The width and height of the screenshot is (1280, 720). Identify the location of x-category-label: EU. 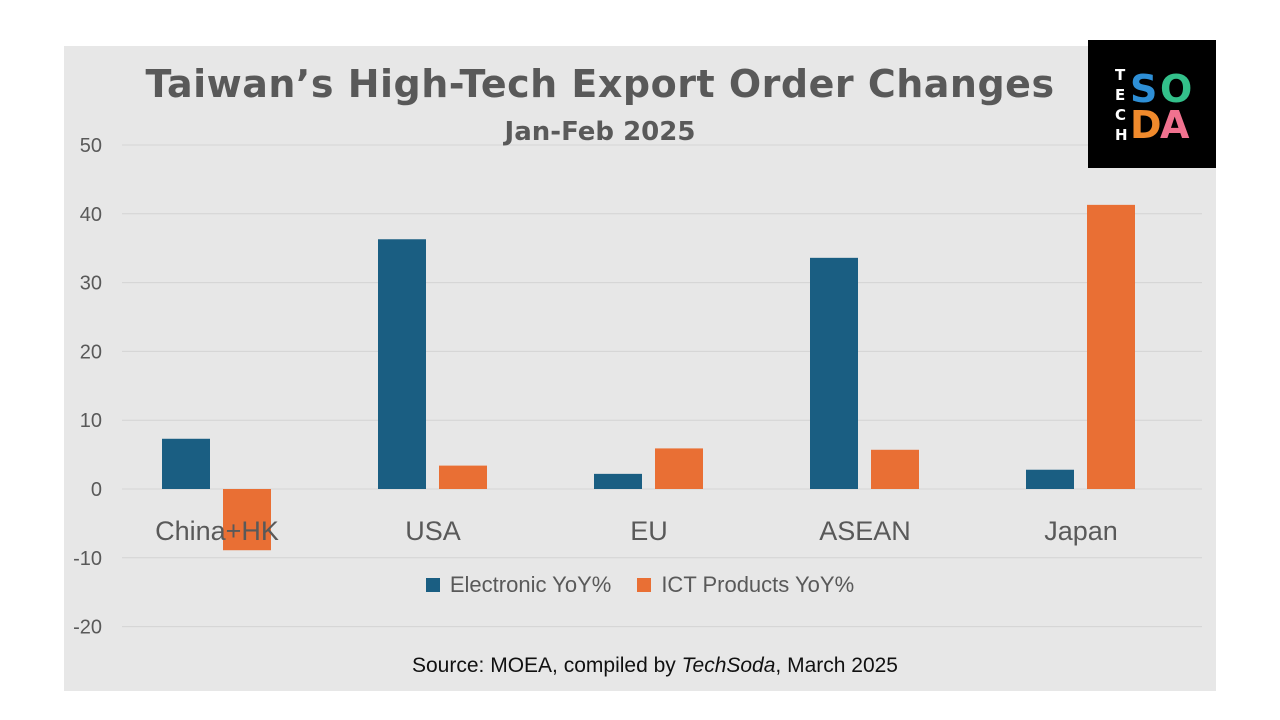
(649, 531).